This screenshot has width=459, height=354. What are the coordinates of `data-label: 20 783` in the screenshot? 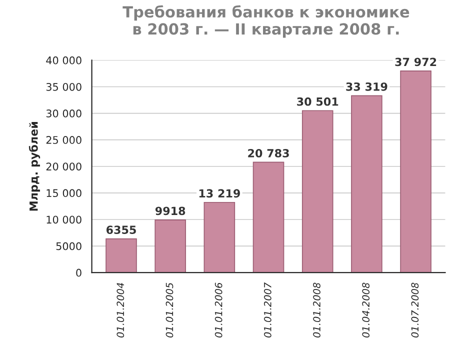 It's located at (268, 153).